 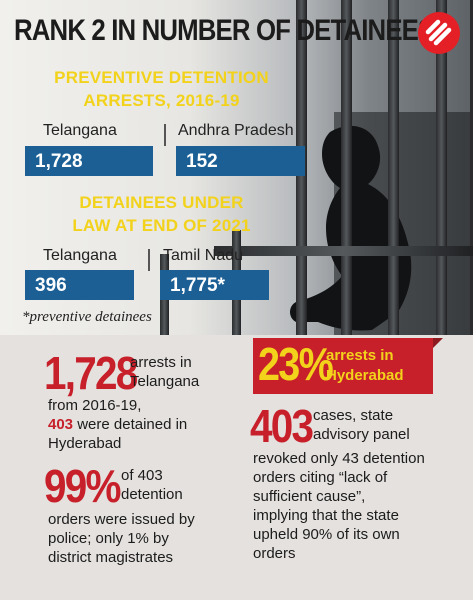 What do you see at coordinates (161, 100) in the screenshot?
I see `section1-heading-line2: ARRESTS, 2016-19` at bounding box center [161, 100].